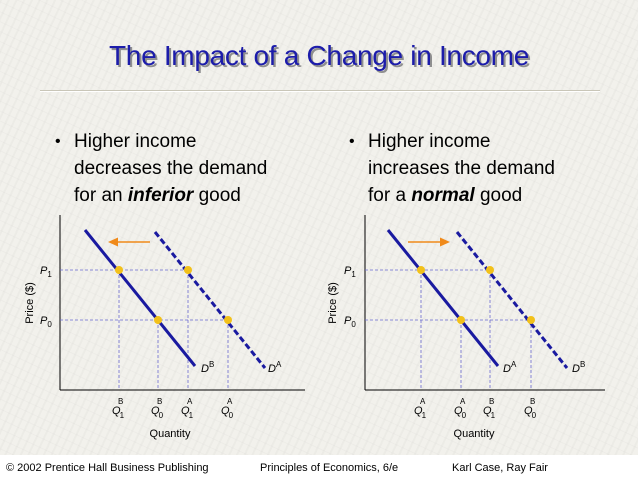  What do you see at coordinates (129, 242) in the screenshot?
I see `shift-arrow-left` at bounding box center [129, 242].